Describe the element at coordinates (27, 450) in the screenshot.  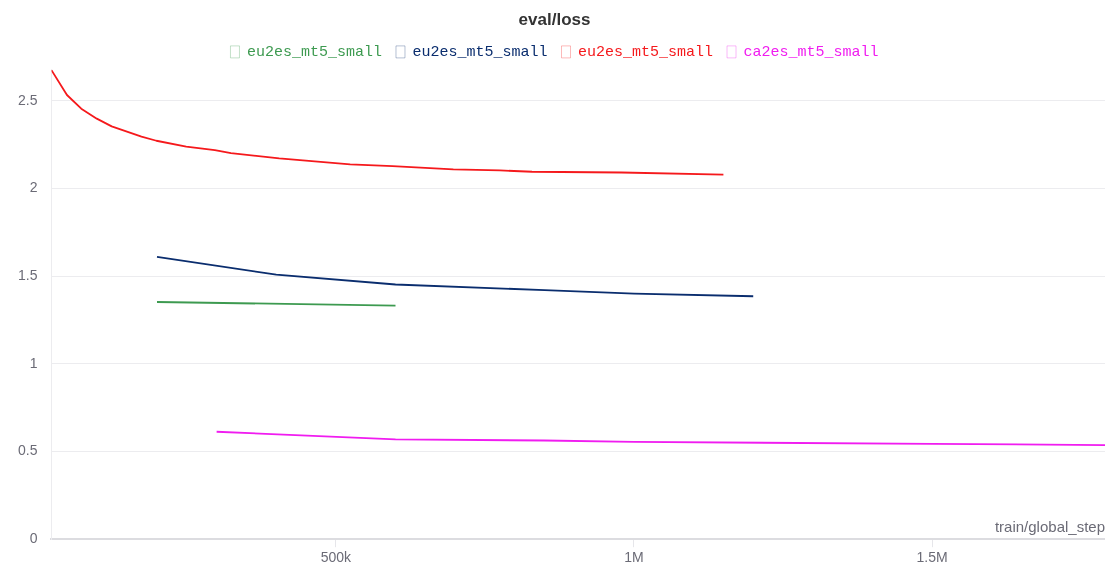
I see `y-tick-label: 0.5` at that location.